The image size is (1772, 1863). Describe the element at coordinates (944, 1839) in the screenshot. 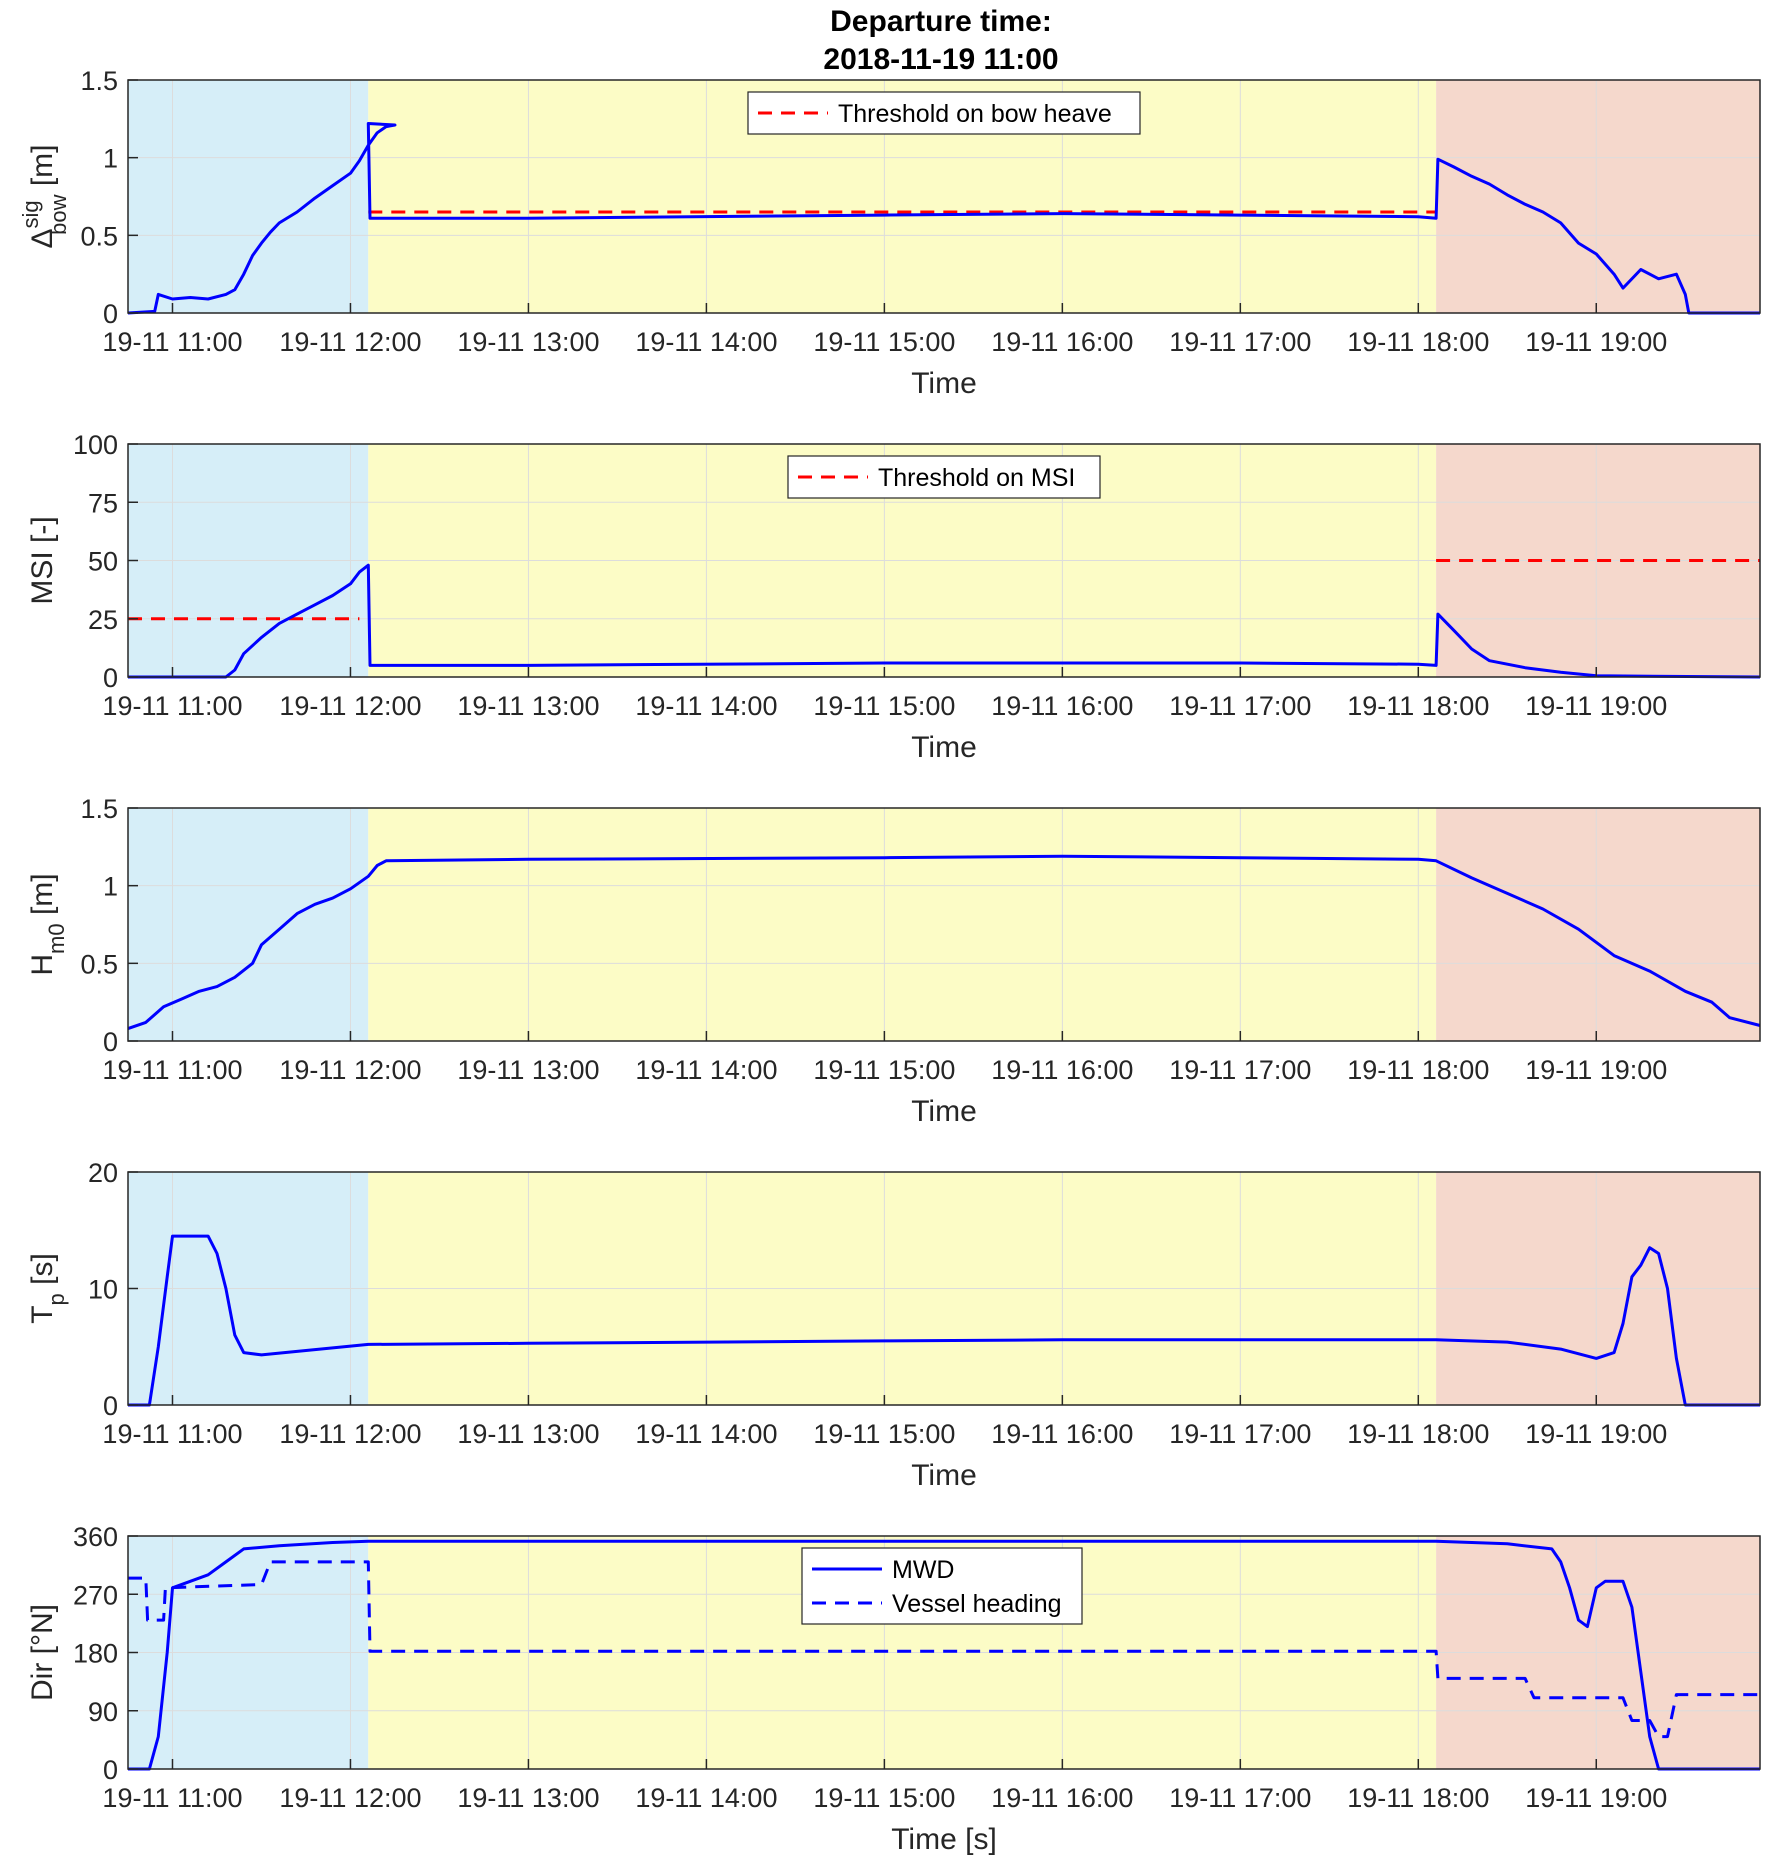

I see `x-axis-label: Time [s]` at that location.